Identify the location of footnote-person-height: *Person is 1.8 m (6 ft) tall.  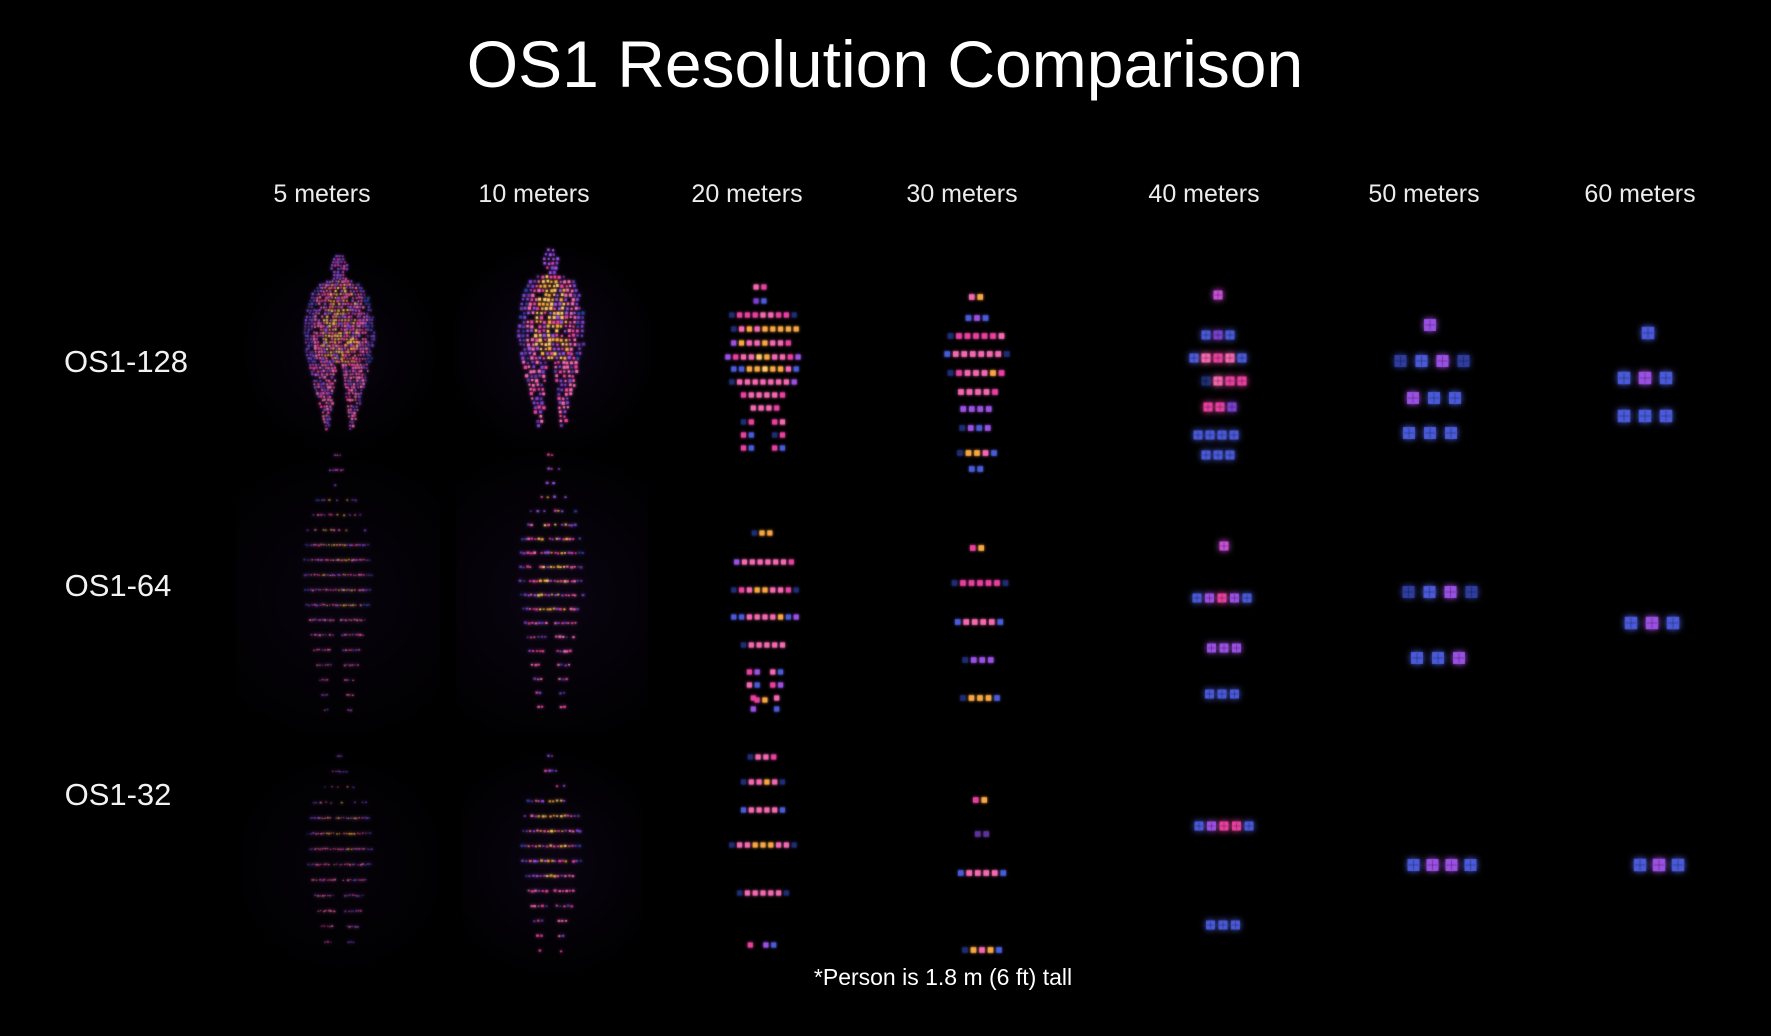
(943, 977).